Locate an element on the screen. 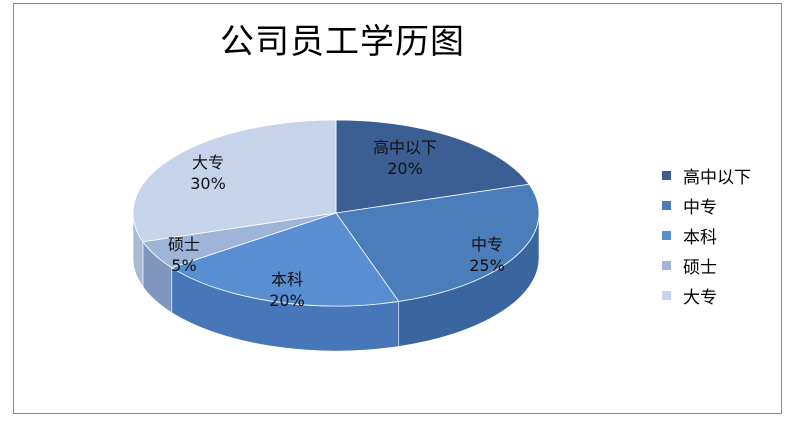 The width and height of the screenshot is (794, 428). data-label-category-2: 中专 is located at coordinates (487, 244).